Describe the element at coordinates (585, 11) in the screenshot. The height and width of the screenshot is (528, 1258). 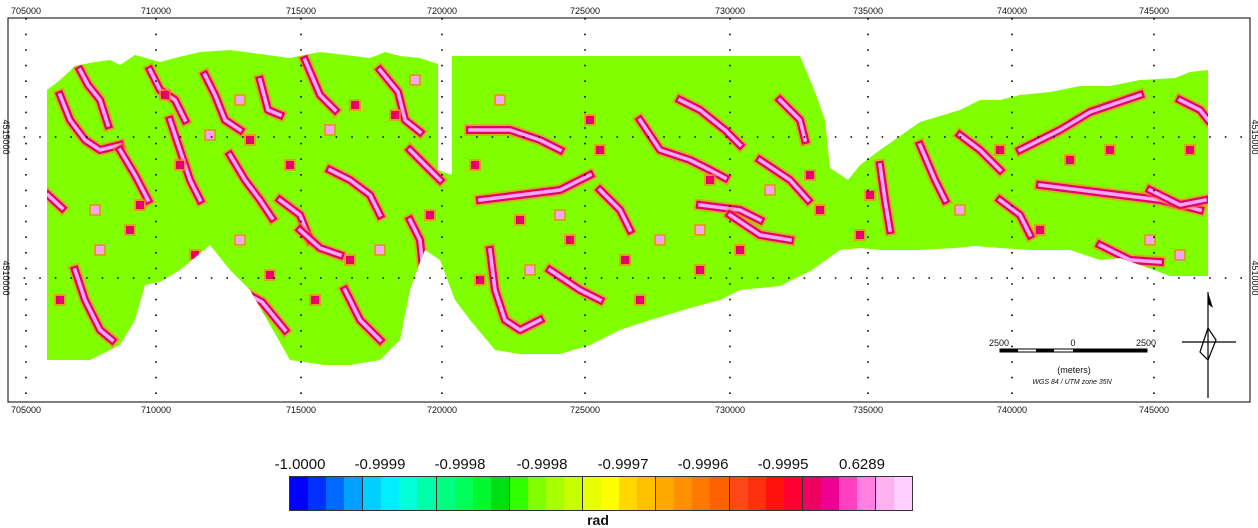
I see `x-tick-label-top: 725000` at that location.